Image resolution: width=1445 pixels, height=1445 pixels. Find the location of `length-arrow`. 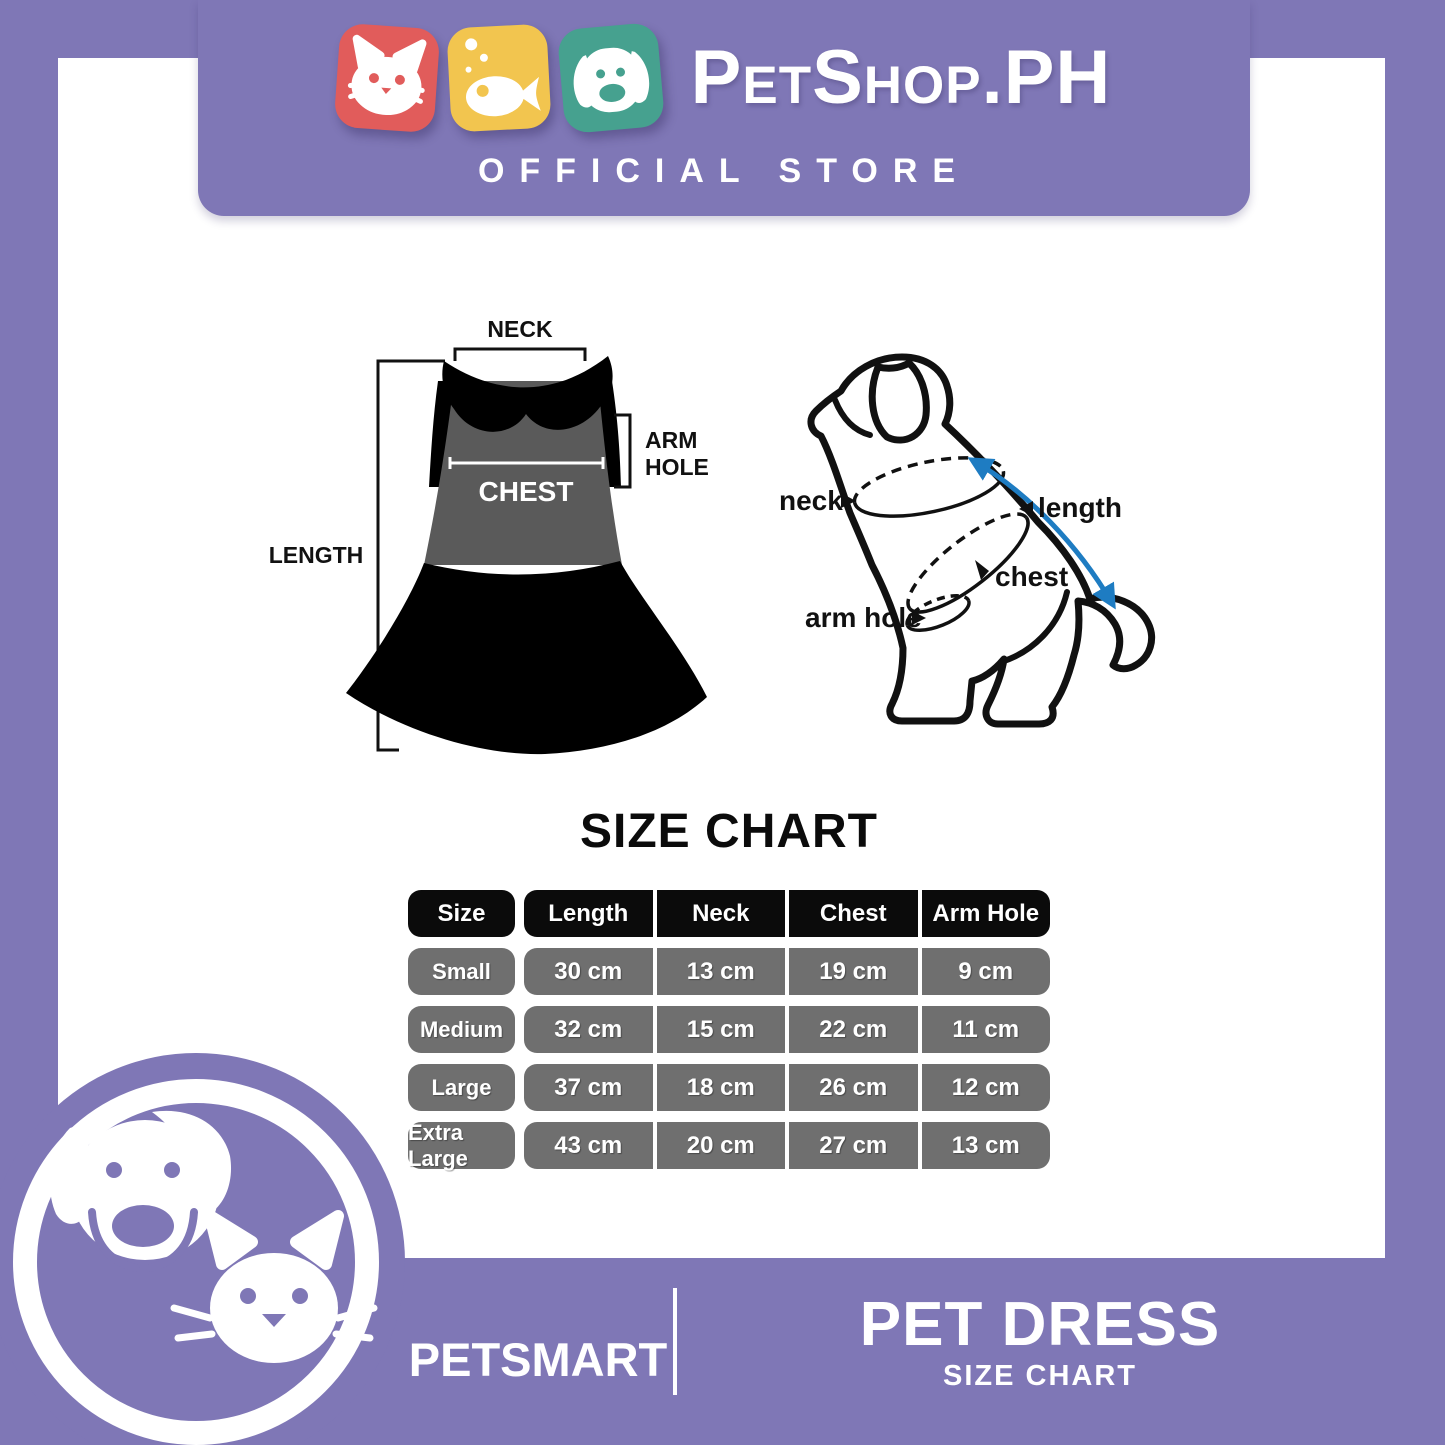

length-arrow is located at coordinates (1041, 533).